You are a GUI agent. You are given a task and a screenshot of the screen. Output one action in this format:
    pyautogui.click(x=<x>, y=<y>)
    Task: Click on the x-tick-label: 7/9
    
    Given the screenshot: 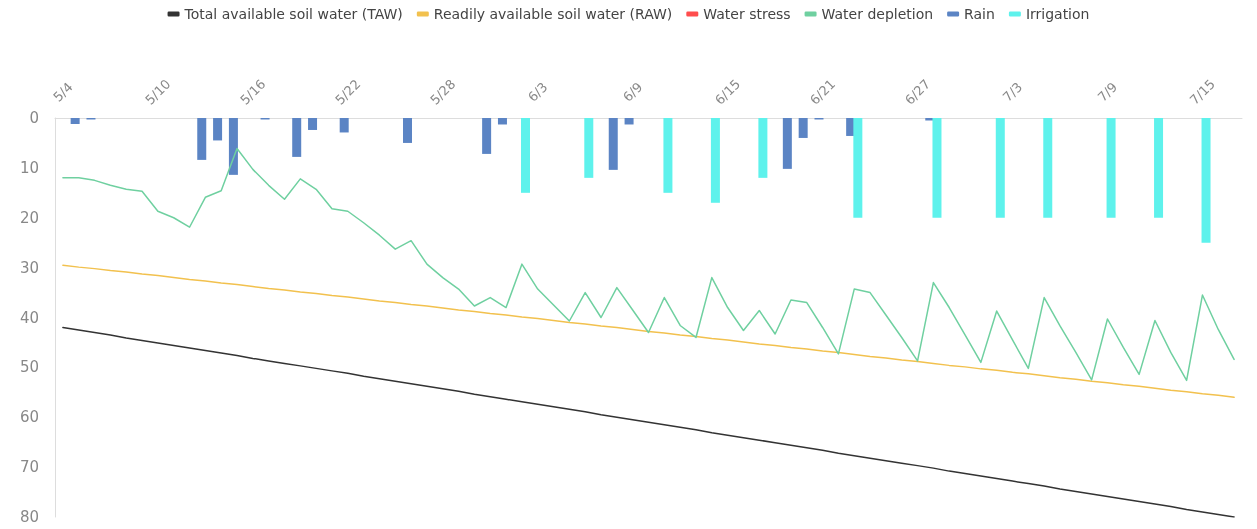 What is the action you would take?
    pyautogui.click(x=1107, y=92)
    